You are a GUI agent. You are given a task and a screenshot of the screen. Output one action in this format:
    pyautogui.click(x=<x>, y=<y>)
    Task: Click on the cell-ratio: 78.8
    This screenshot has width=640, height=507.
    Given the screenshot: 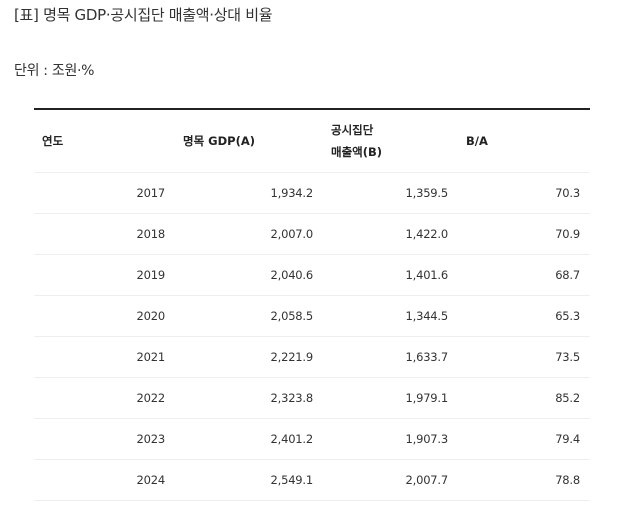 What is the action you would take?
    pyautogui.click(x=524, y=480)
    